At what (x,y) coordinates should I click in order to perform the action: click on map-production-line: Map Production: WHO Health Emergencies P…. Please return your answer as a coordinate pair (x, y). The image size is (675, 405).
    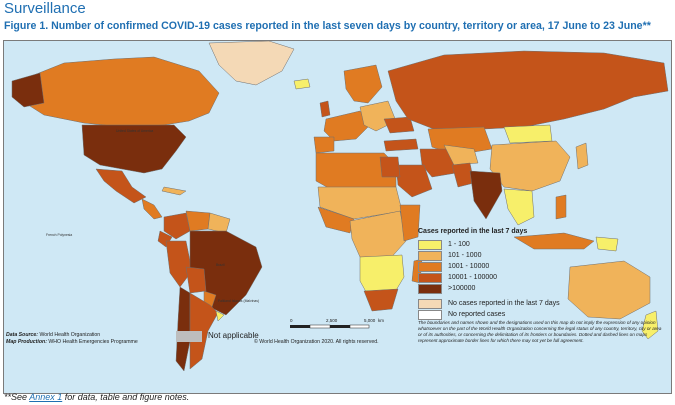
    Looking at the image, I should click on (72, 342).